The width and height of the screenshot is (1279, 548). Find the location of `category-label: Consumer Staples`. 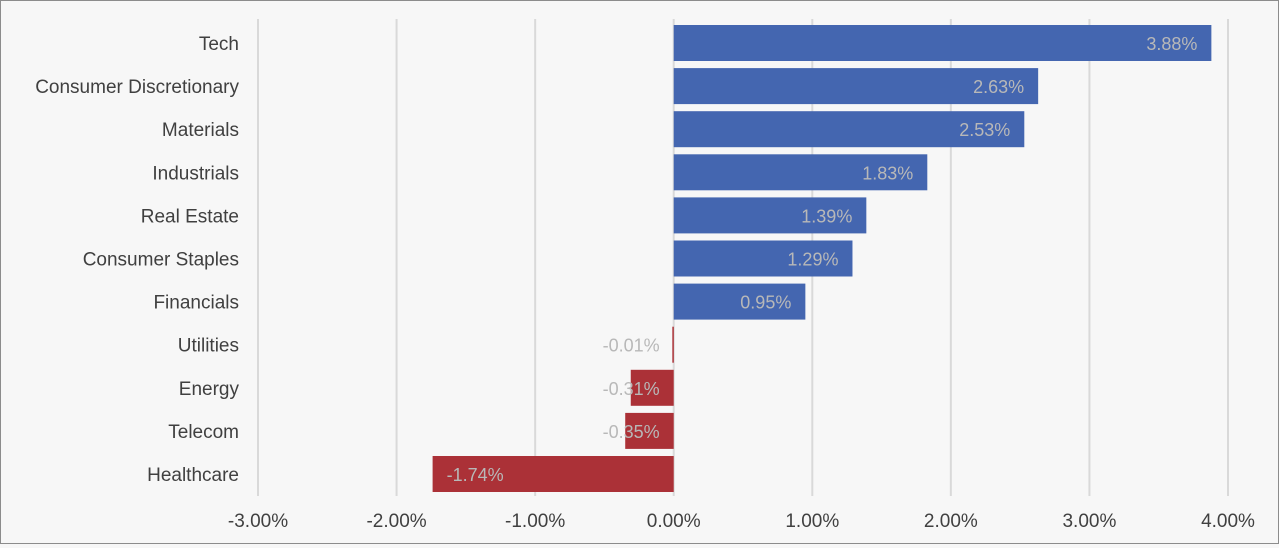

category-label: Consumer Staples is located at coordinates (161, 260).